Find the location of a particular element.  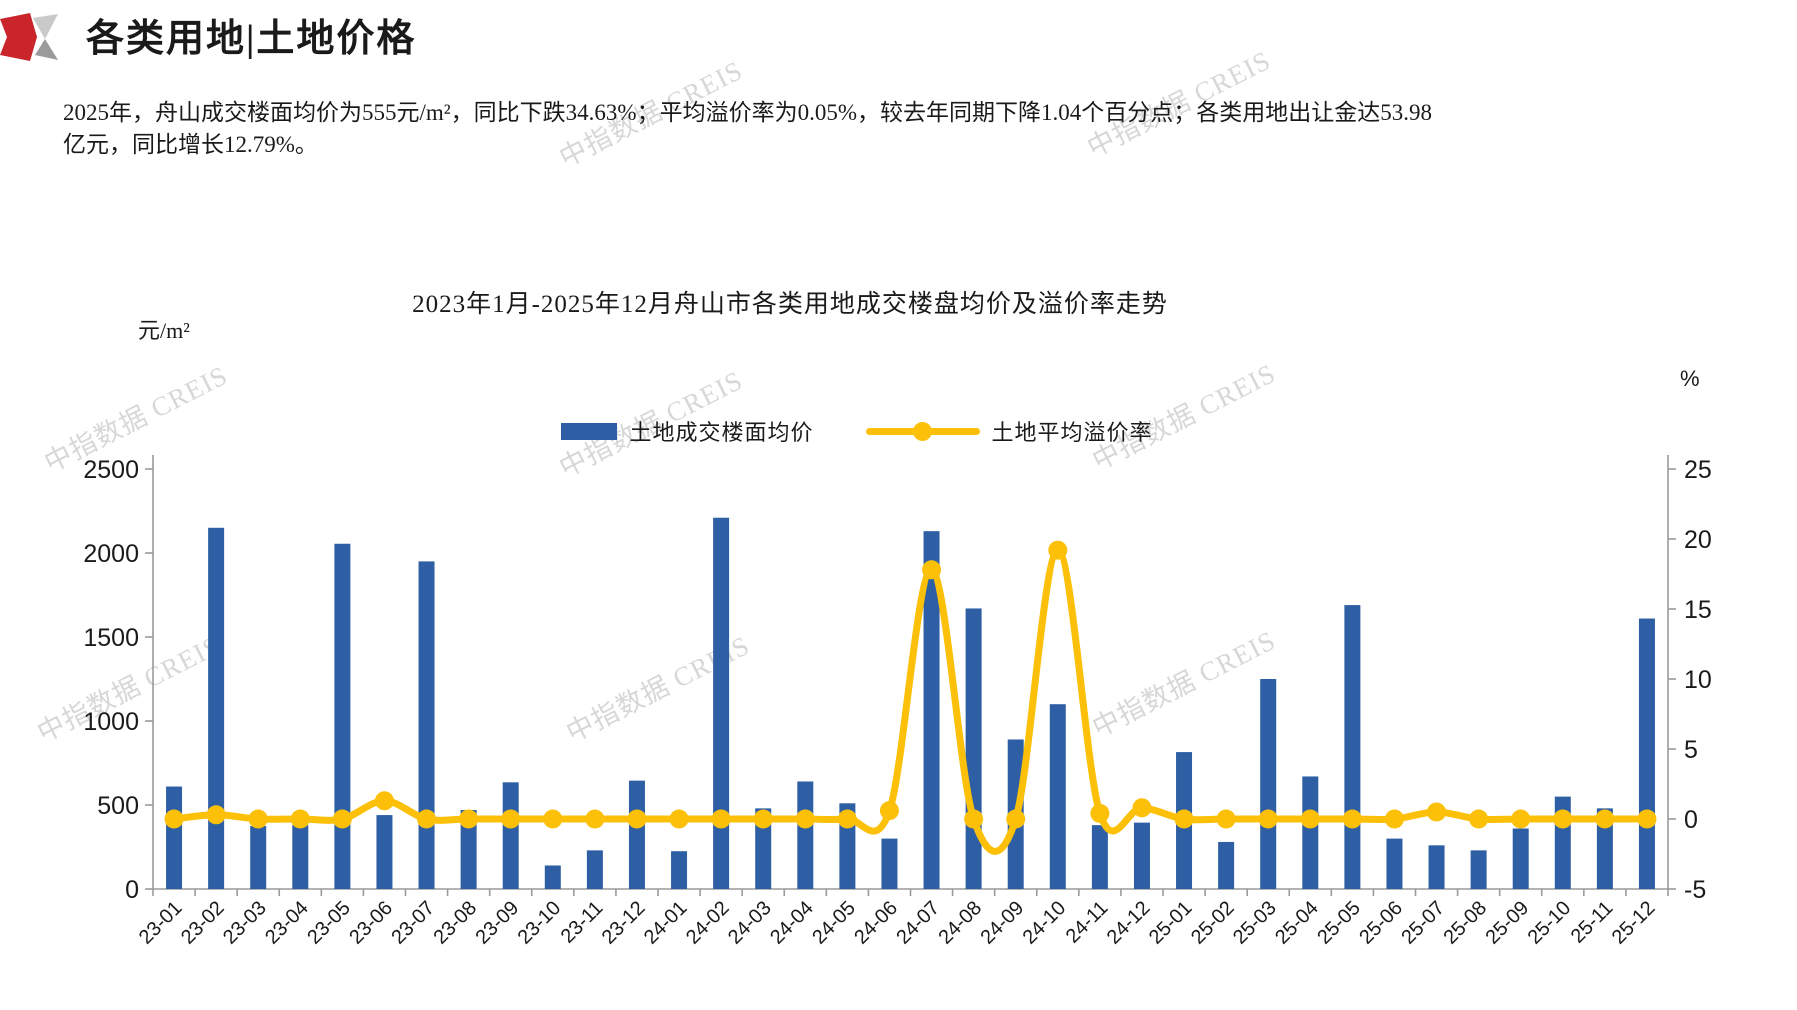

chart-title: 2023年1月-2025年12月舟山市各类用地成交楼盘均价及溢价率走势 is located at coordinates (790, 304).